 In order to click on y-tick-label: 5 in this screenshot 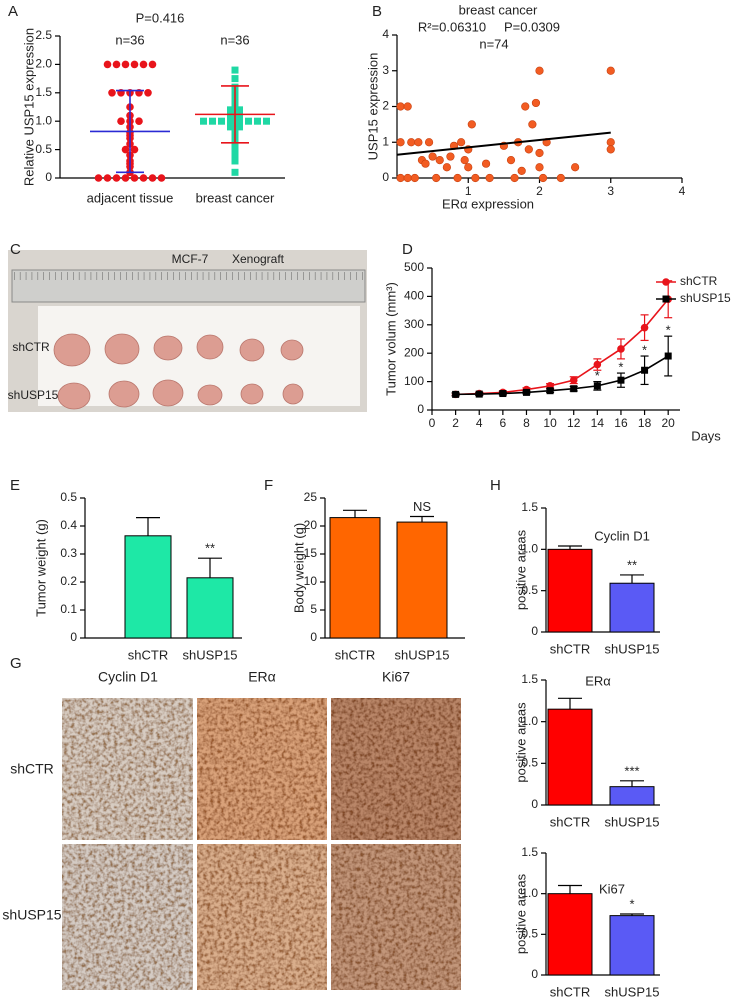, I will do `click(313, 609)`.